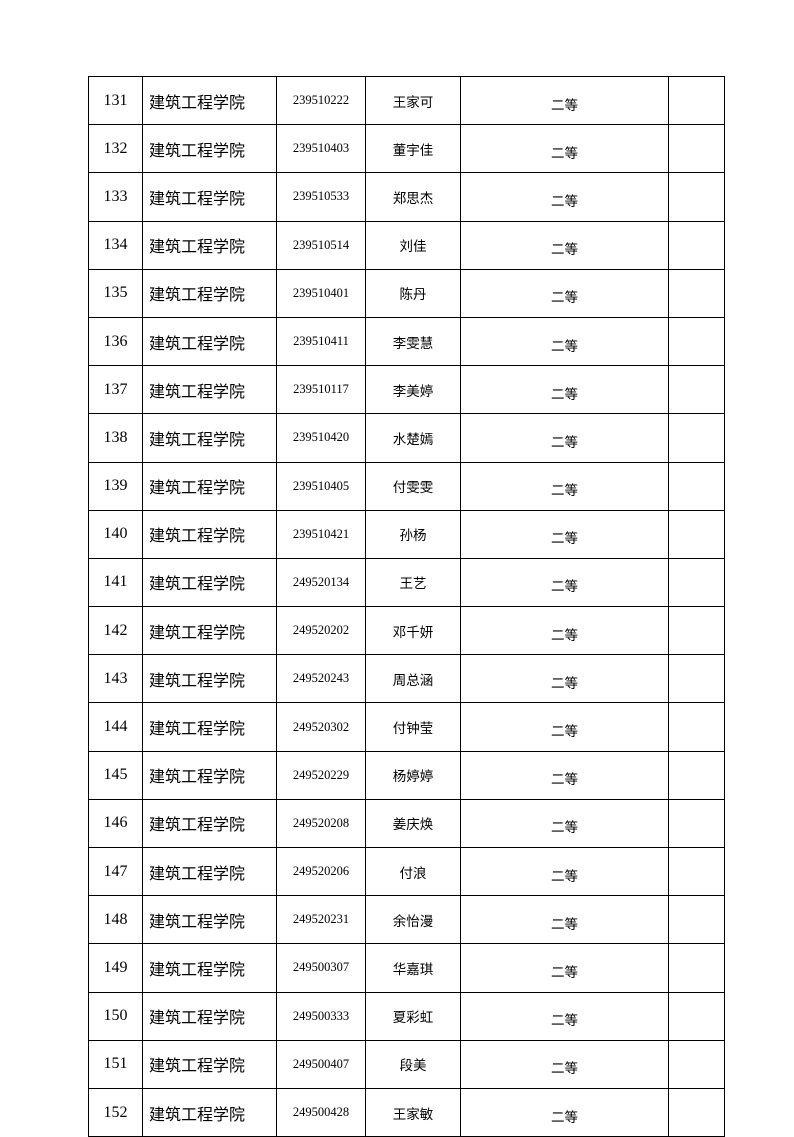 The width and height of the screenshot is (794, 1137). Describe the element at coordinates (115, 438) in the screenshot. I see `row-number: 138` at that location.